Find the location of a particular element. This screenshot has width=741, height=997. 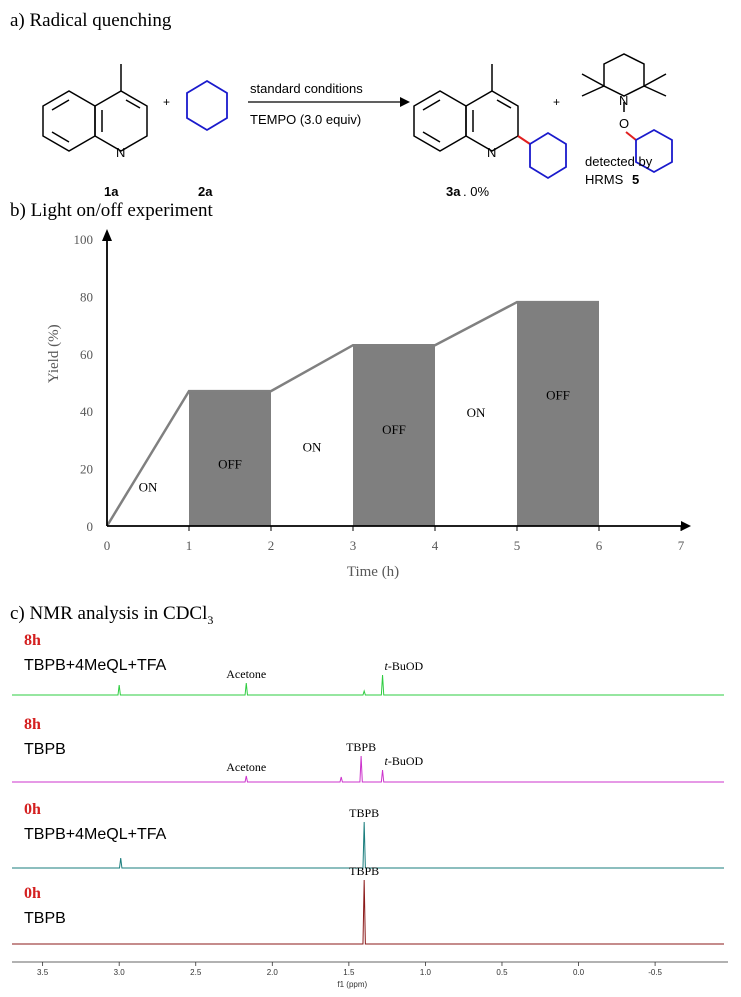

y-tick-label-1: 20 is located at coordinates (86, 469).